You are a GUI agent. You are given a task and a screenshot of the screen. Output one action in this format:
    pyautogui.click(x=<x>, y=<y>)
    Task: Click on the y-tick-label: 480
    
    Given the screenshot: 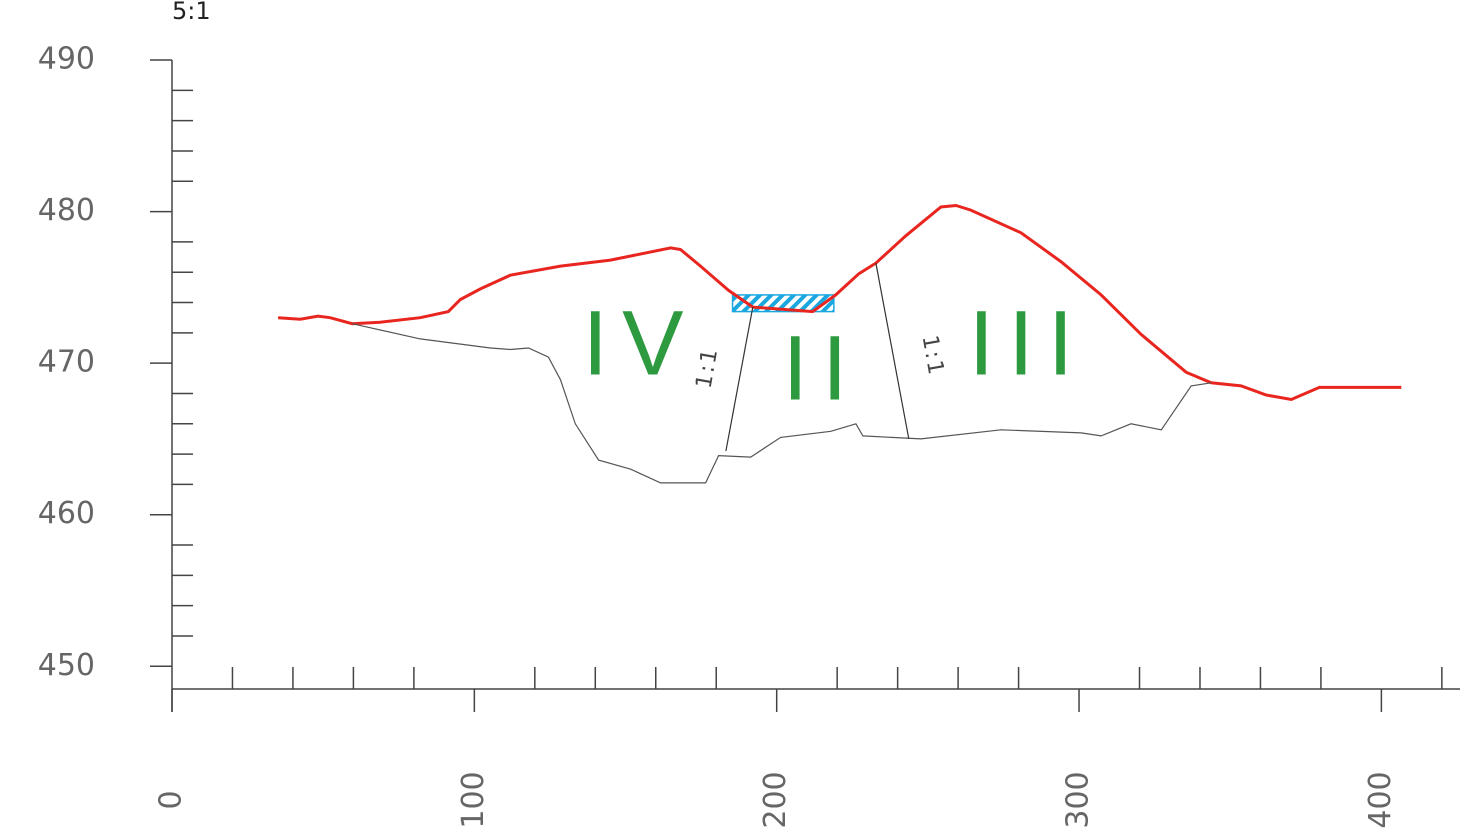 What is the action you would take?
    pyautogui.click(x=66, y=210)
    